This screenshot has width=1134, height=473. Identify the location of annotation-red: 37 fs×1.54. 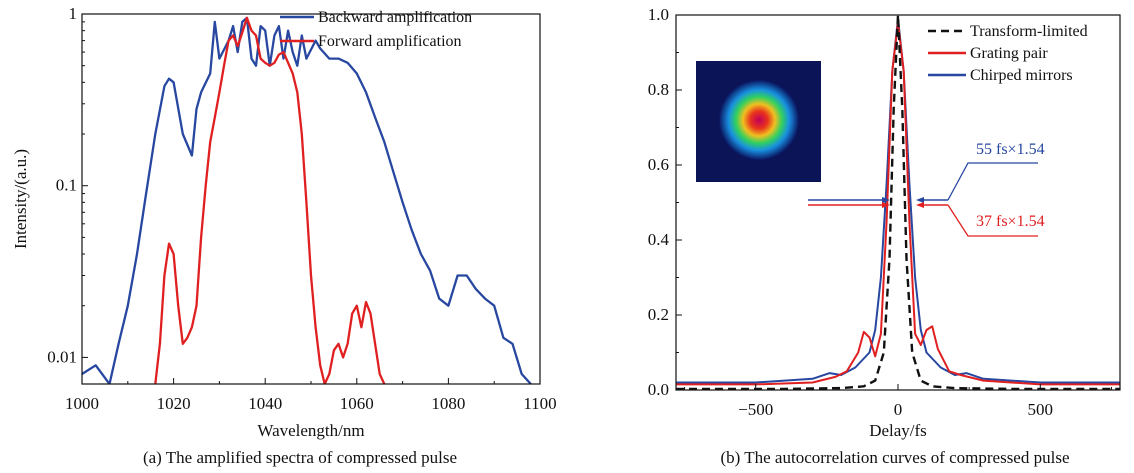
(1010, 221).